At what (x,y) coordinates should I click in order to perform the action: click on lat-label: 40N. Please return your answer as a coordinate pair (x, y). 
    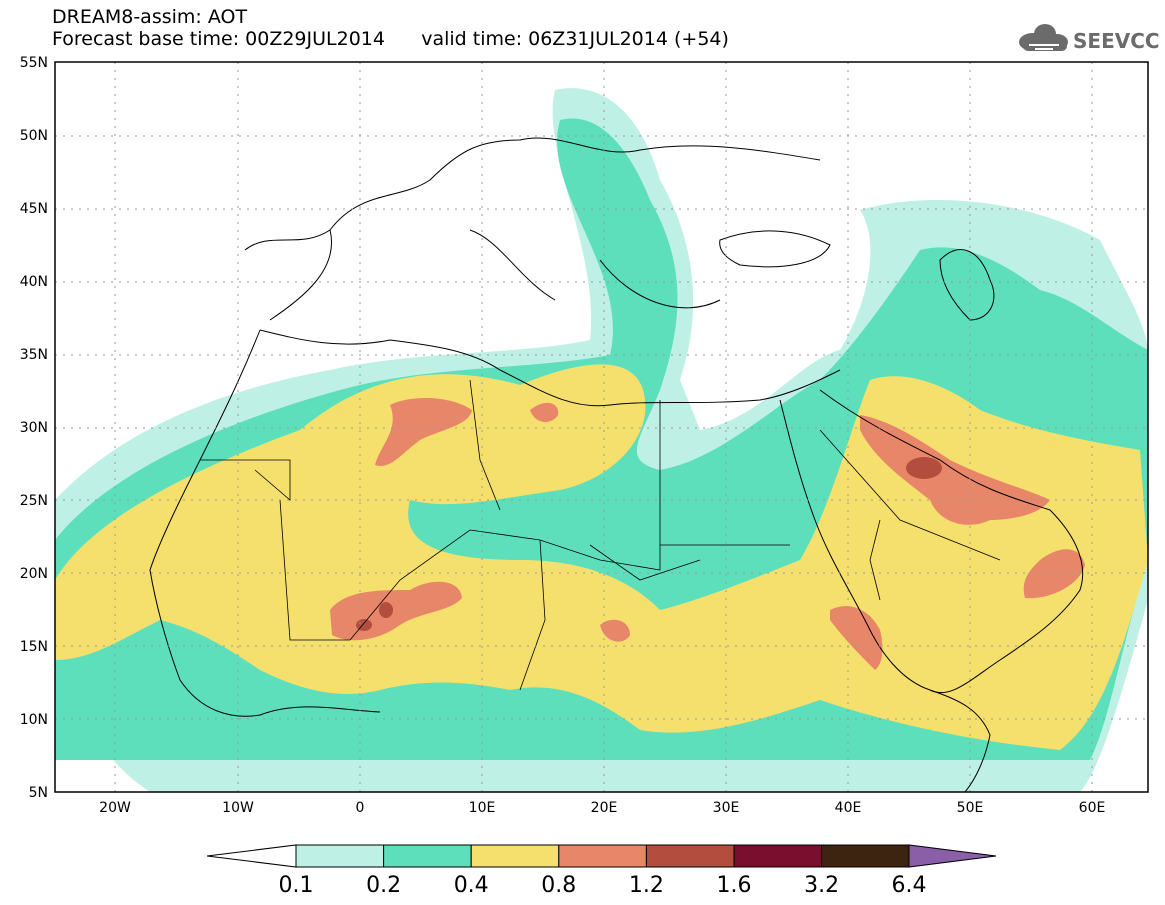
    Looking at the image, I should click on (34, 282).